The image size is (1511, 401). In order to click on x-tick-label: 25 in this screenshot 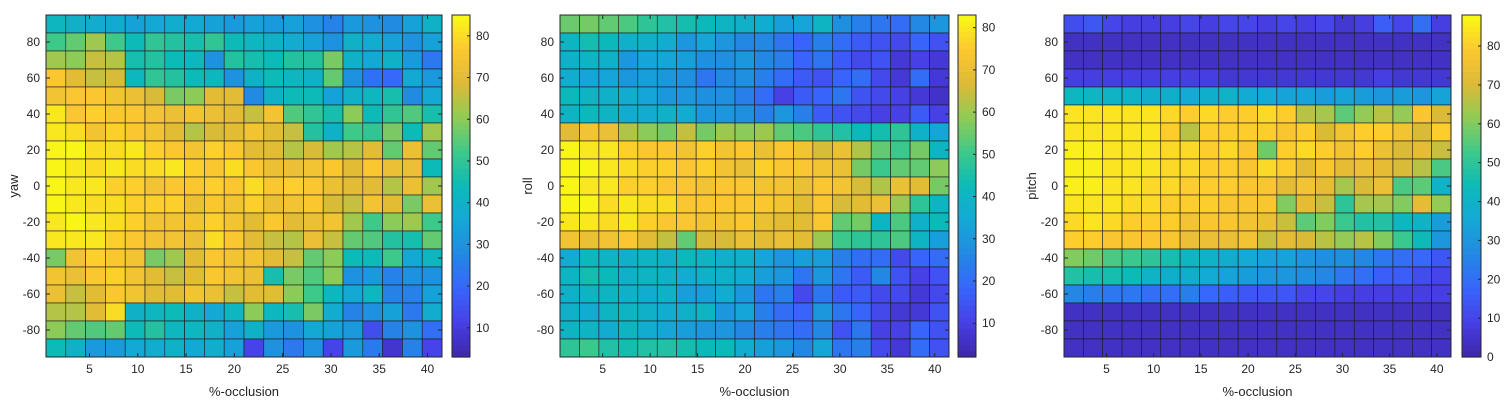, I will do `click(1296, 369)`.